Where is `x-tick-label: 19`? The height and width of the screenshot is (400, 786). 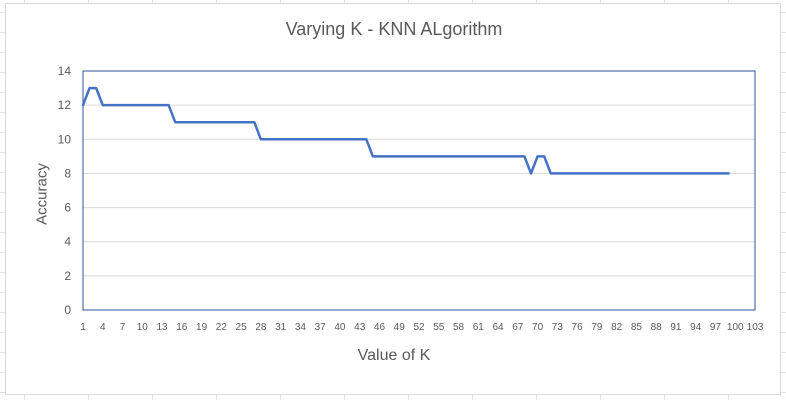
x-tick-label: 19 is located at coordinates (202, 327).